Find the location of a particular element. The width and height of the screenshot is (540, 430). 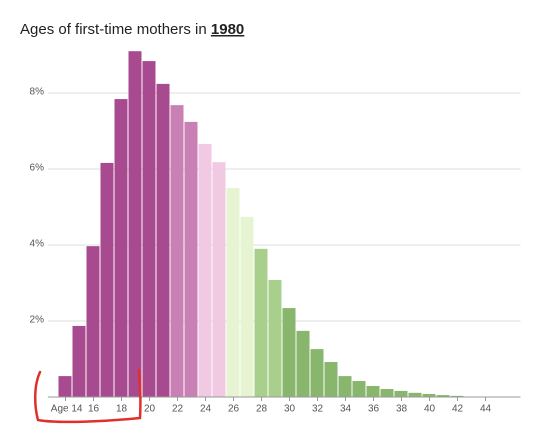

x-tick-label: 44 is located at coordinates (486, 409).